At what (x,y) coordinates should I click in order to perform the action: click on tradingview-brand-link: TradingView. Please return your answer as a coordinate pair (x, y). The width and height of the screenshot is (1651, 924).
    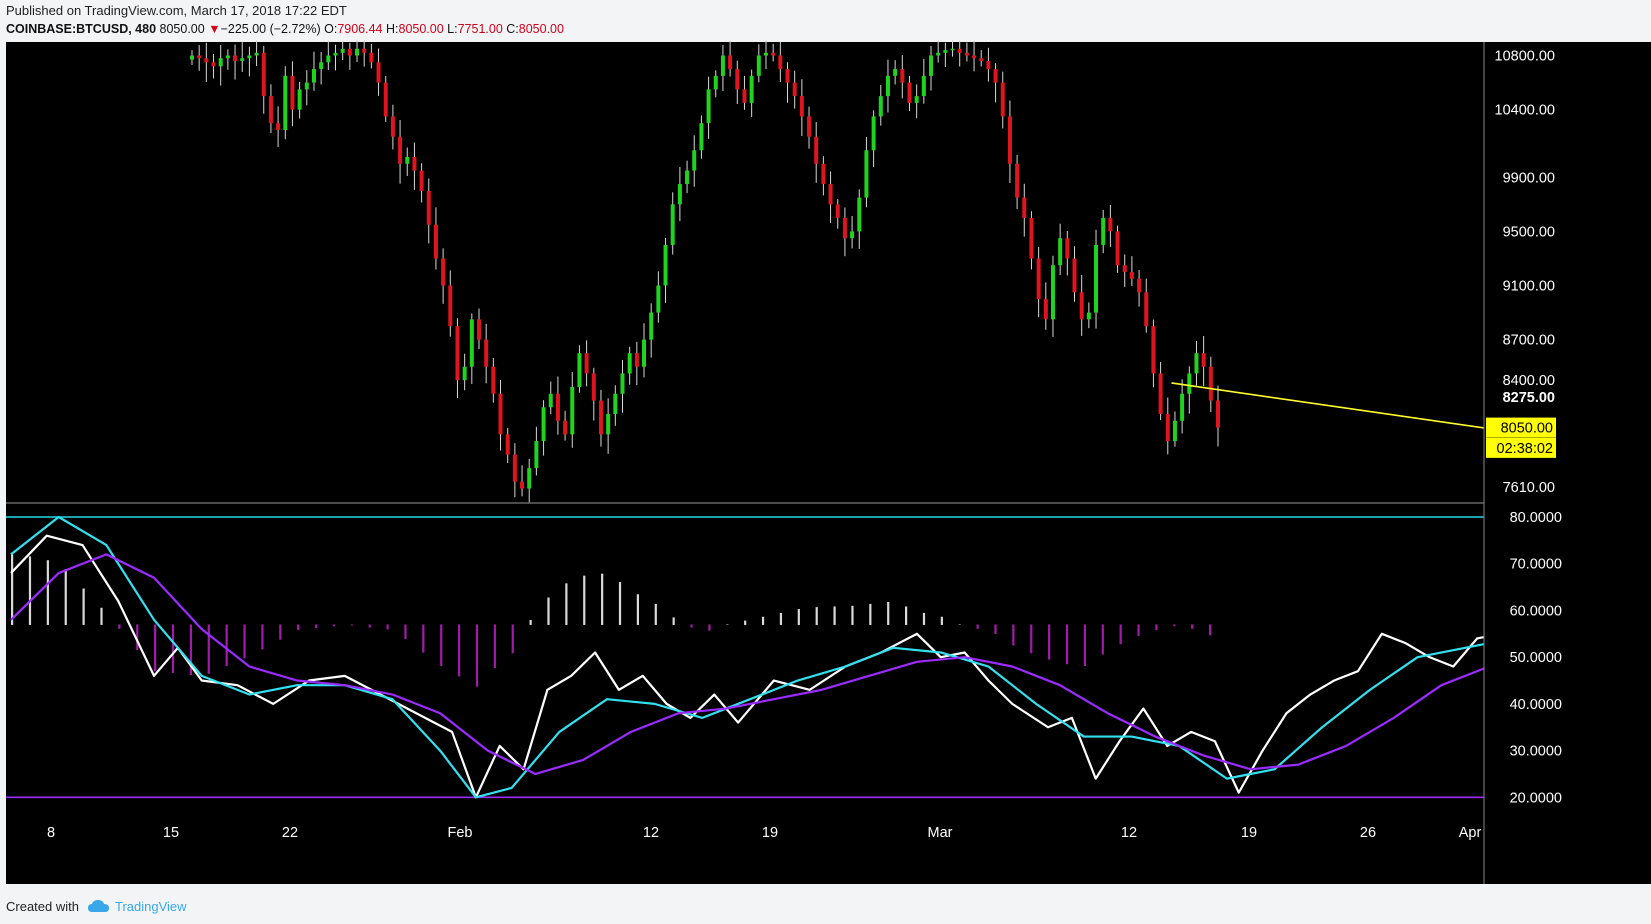
    Looking at the image, I should click on (150, 906).